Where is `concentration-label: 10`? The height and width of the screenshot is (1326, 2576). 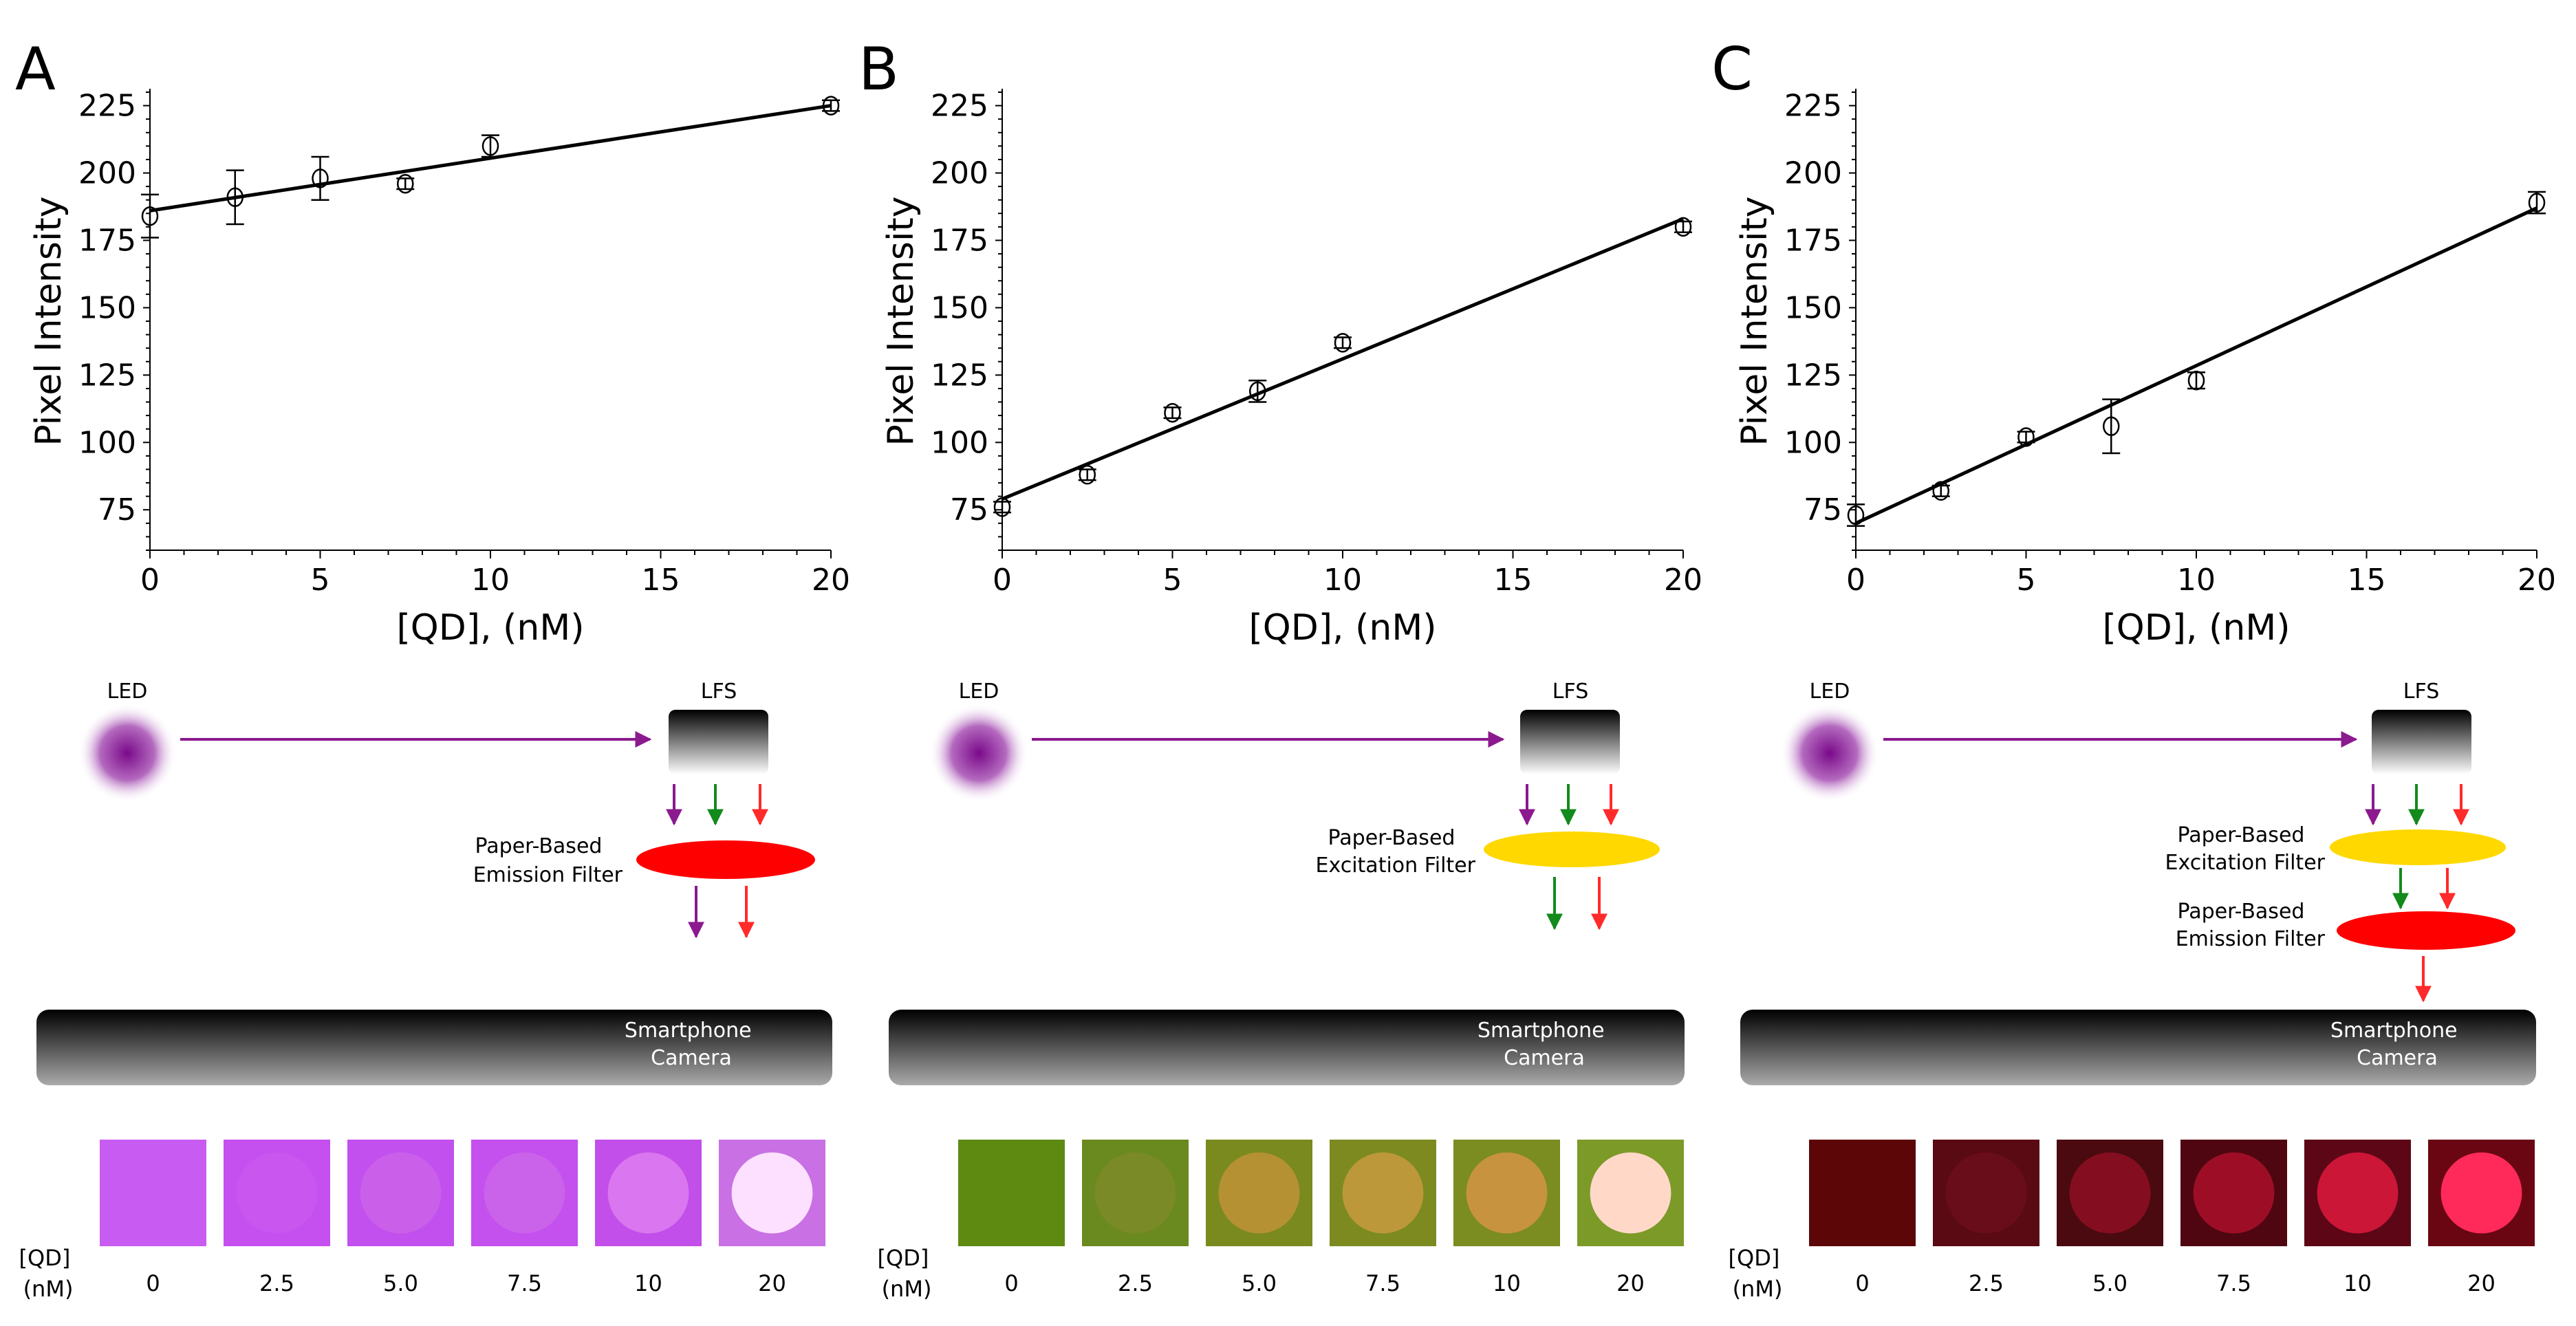 concentration-label: 10 is located at coordinates (2358, 1283).